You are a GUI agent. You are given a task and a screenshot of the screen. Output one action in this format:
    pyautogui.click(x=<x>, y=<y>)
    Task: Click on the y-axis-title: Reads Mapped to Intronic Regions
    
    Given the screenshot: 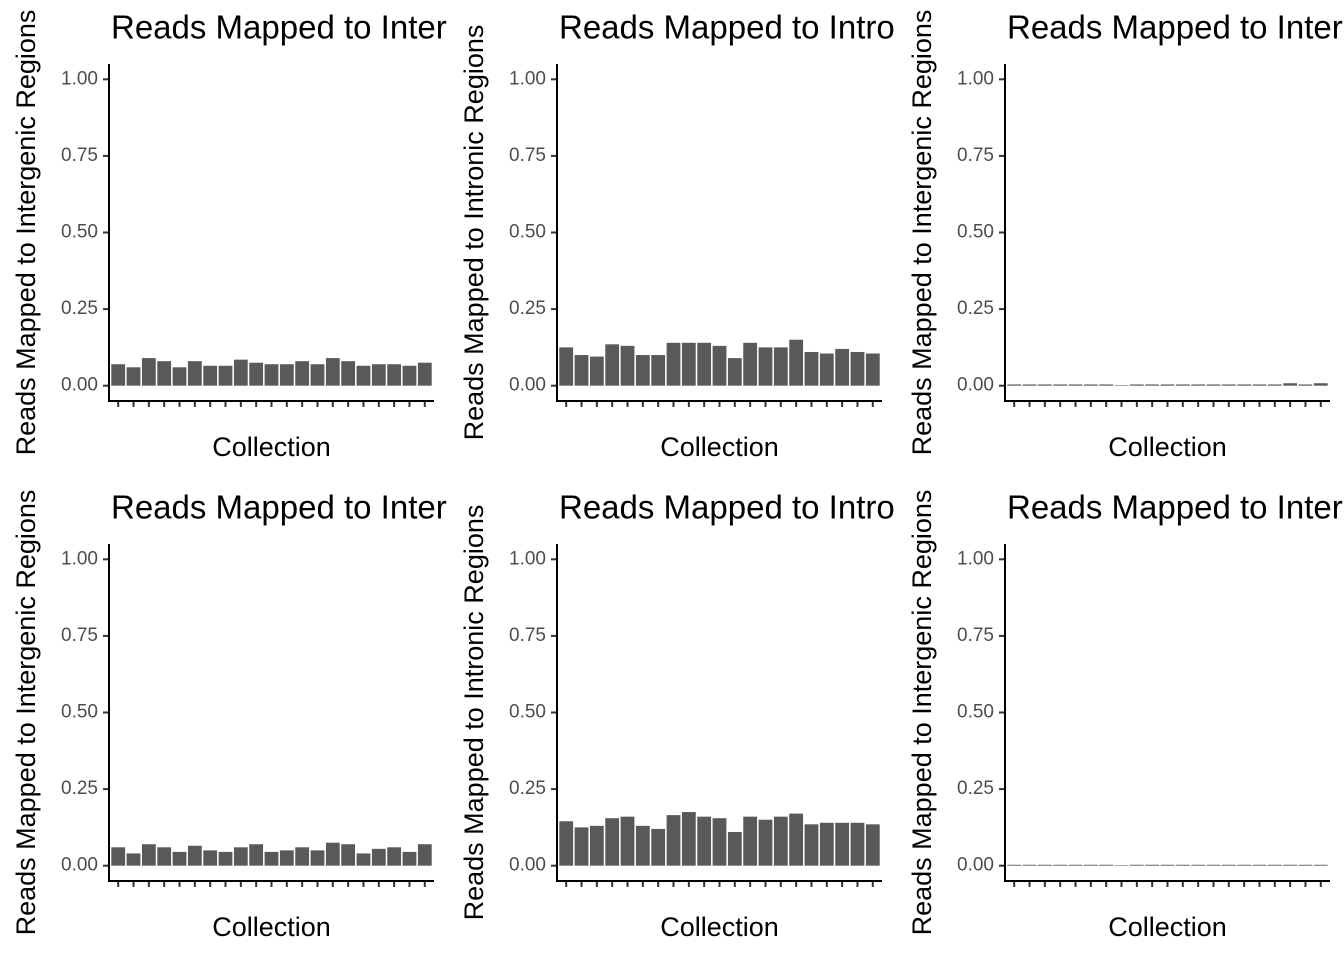 What is the action you would take?
    pyautogui.click(x=474, y=713)
    